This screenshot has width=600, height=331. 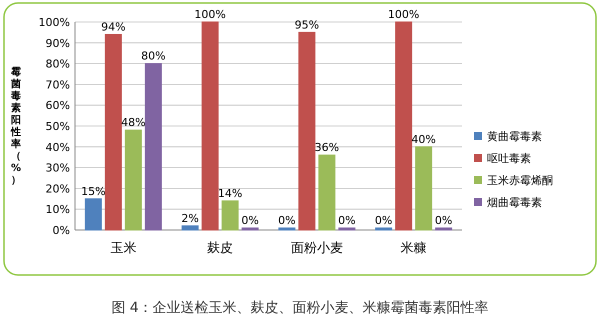 I want to click on y-tick-label: 100%, so click(x=54, y=22).